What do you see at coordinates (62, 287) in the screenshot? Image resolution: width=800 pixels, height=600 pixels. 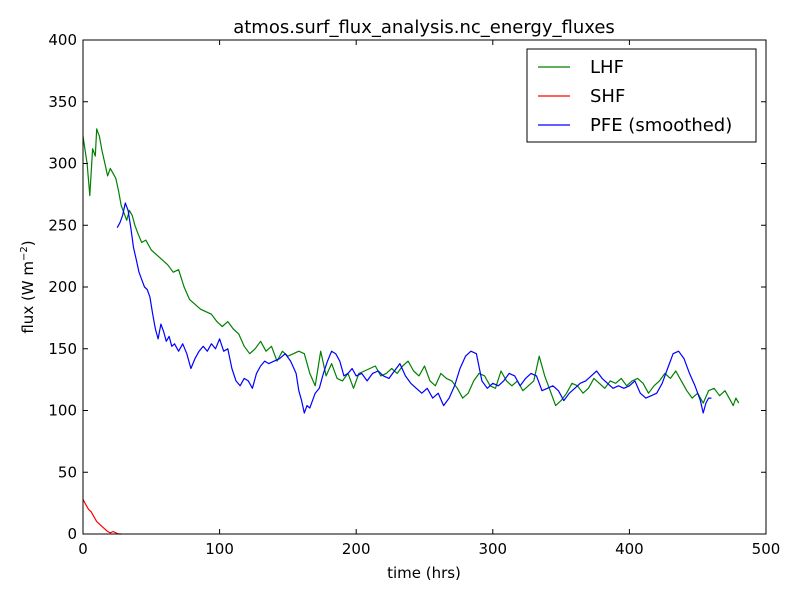 I see `y-tick-label: 200` at bounding box center [62, 287].